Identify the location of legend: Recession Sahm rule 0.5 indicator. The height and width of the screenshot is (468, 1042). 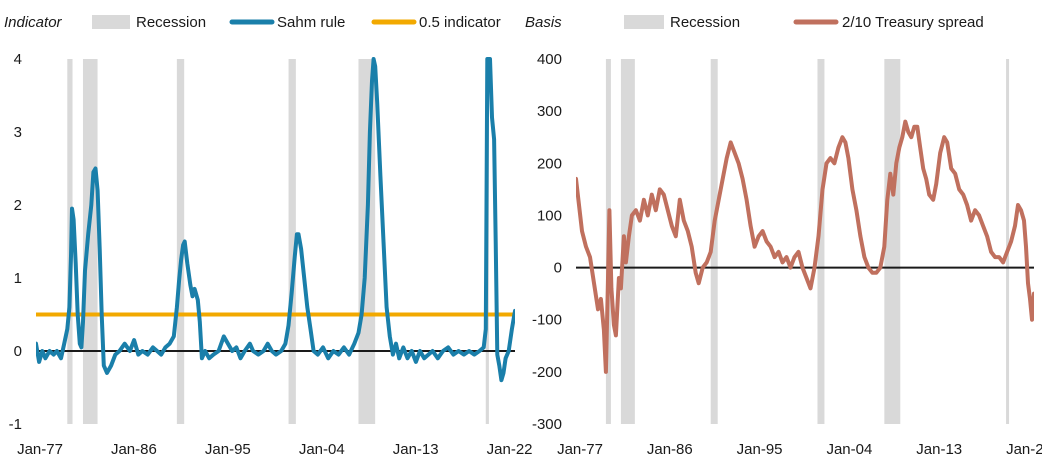
(296, 22).